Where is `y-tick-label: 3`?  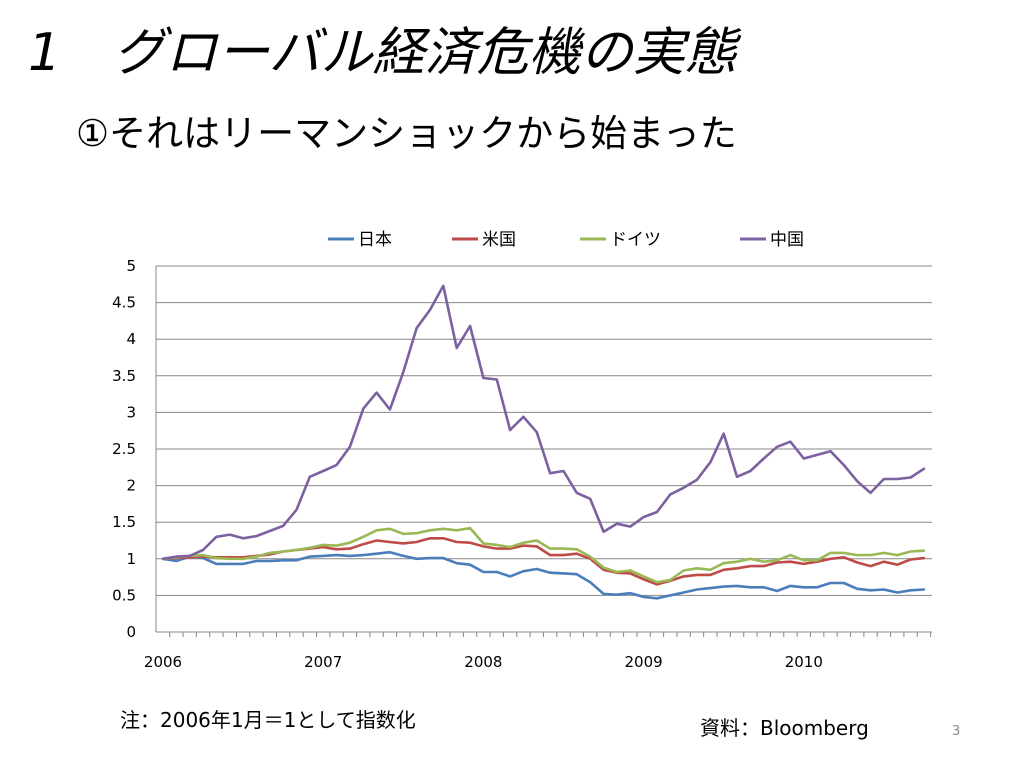 y-tick-label: 3 is located at coordinates (131, 412).